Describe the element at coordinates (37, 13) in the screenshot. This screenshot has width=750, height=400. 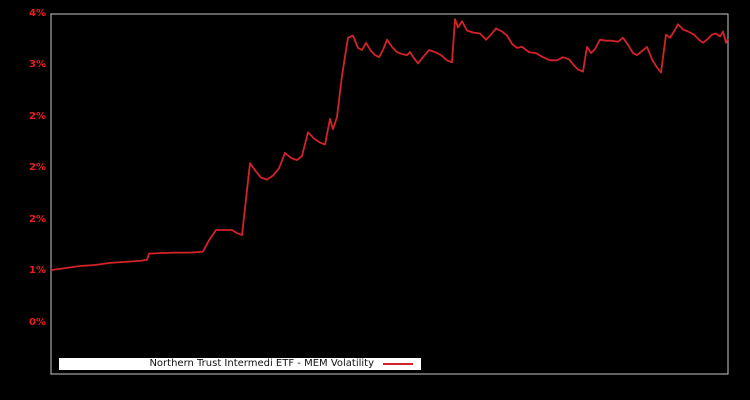
I see `y-tick-label: 4%` at that location.